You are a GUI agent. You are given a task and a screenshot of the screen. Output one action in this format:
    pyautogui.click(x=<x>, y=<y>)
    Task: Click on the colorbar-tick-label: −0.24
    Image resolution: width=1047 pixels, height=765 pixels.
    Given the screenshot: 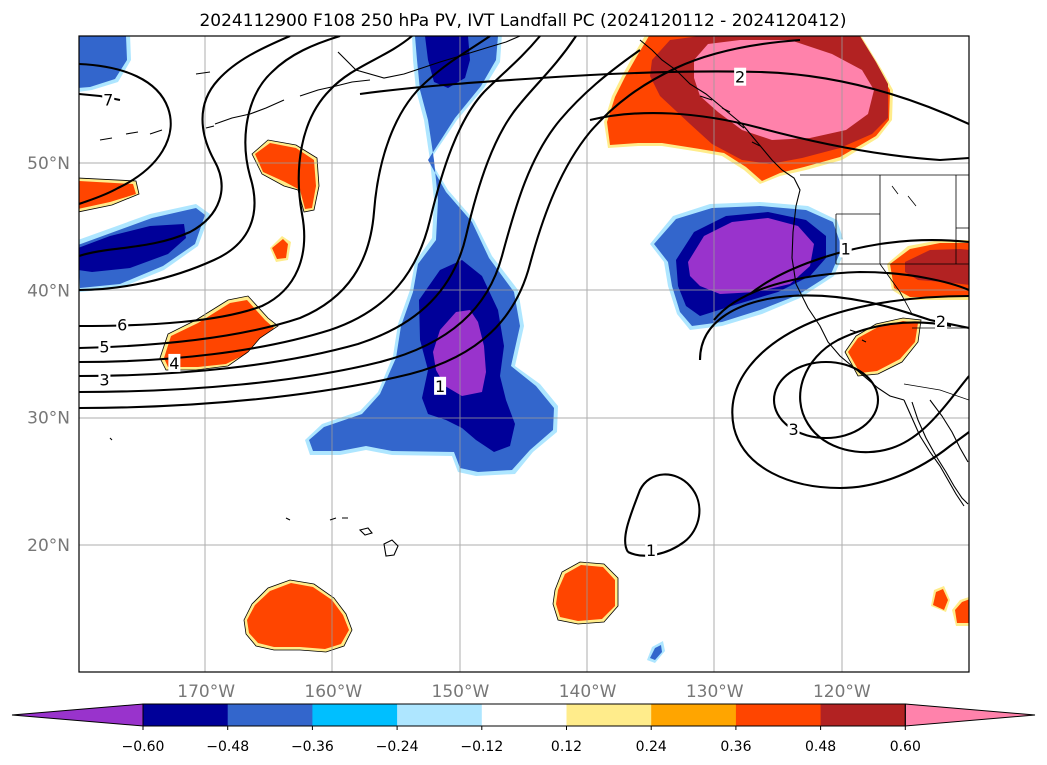 What is the action you would take?
    pyautogui.click(x=397, y=747)
    